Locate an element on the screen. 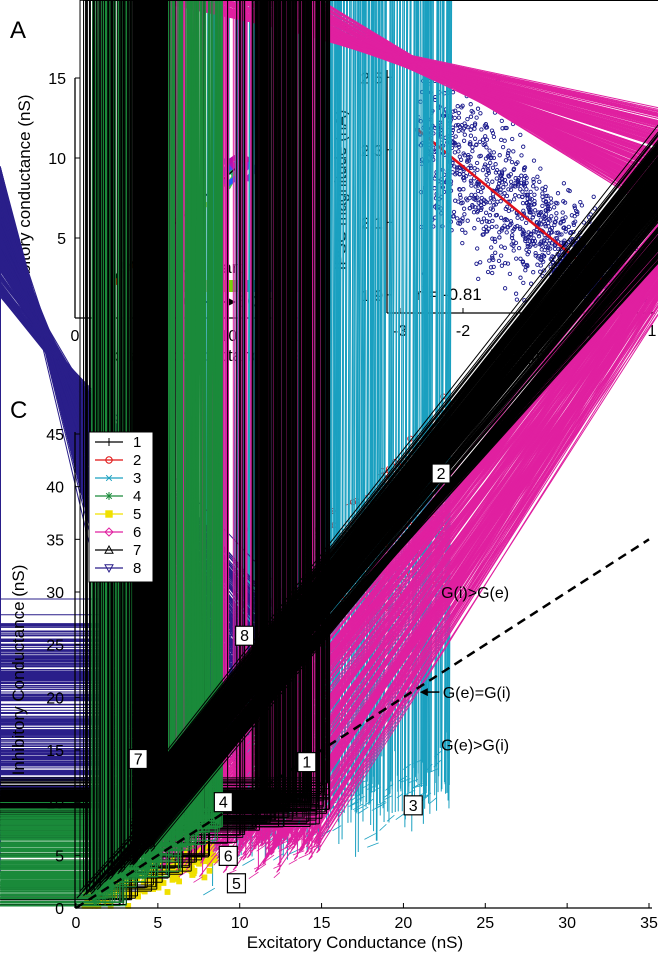 This screenshot has height=957, width=658. series-box-label: 8 is located at coordinates (244, 636).